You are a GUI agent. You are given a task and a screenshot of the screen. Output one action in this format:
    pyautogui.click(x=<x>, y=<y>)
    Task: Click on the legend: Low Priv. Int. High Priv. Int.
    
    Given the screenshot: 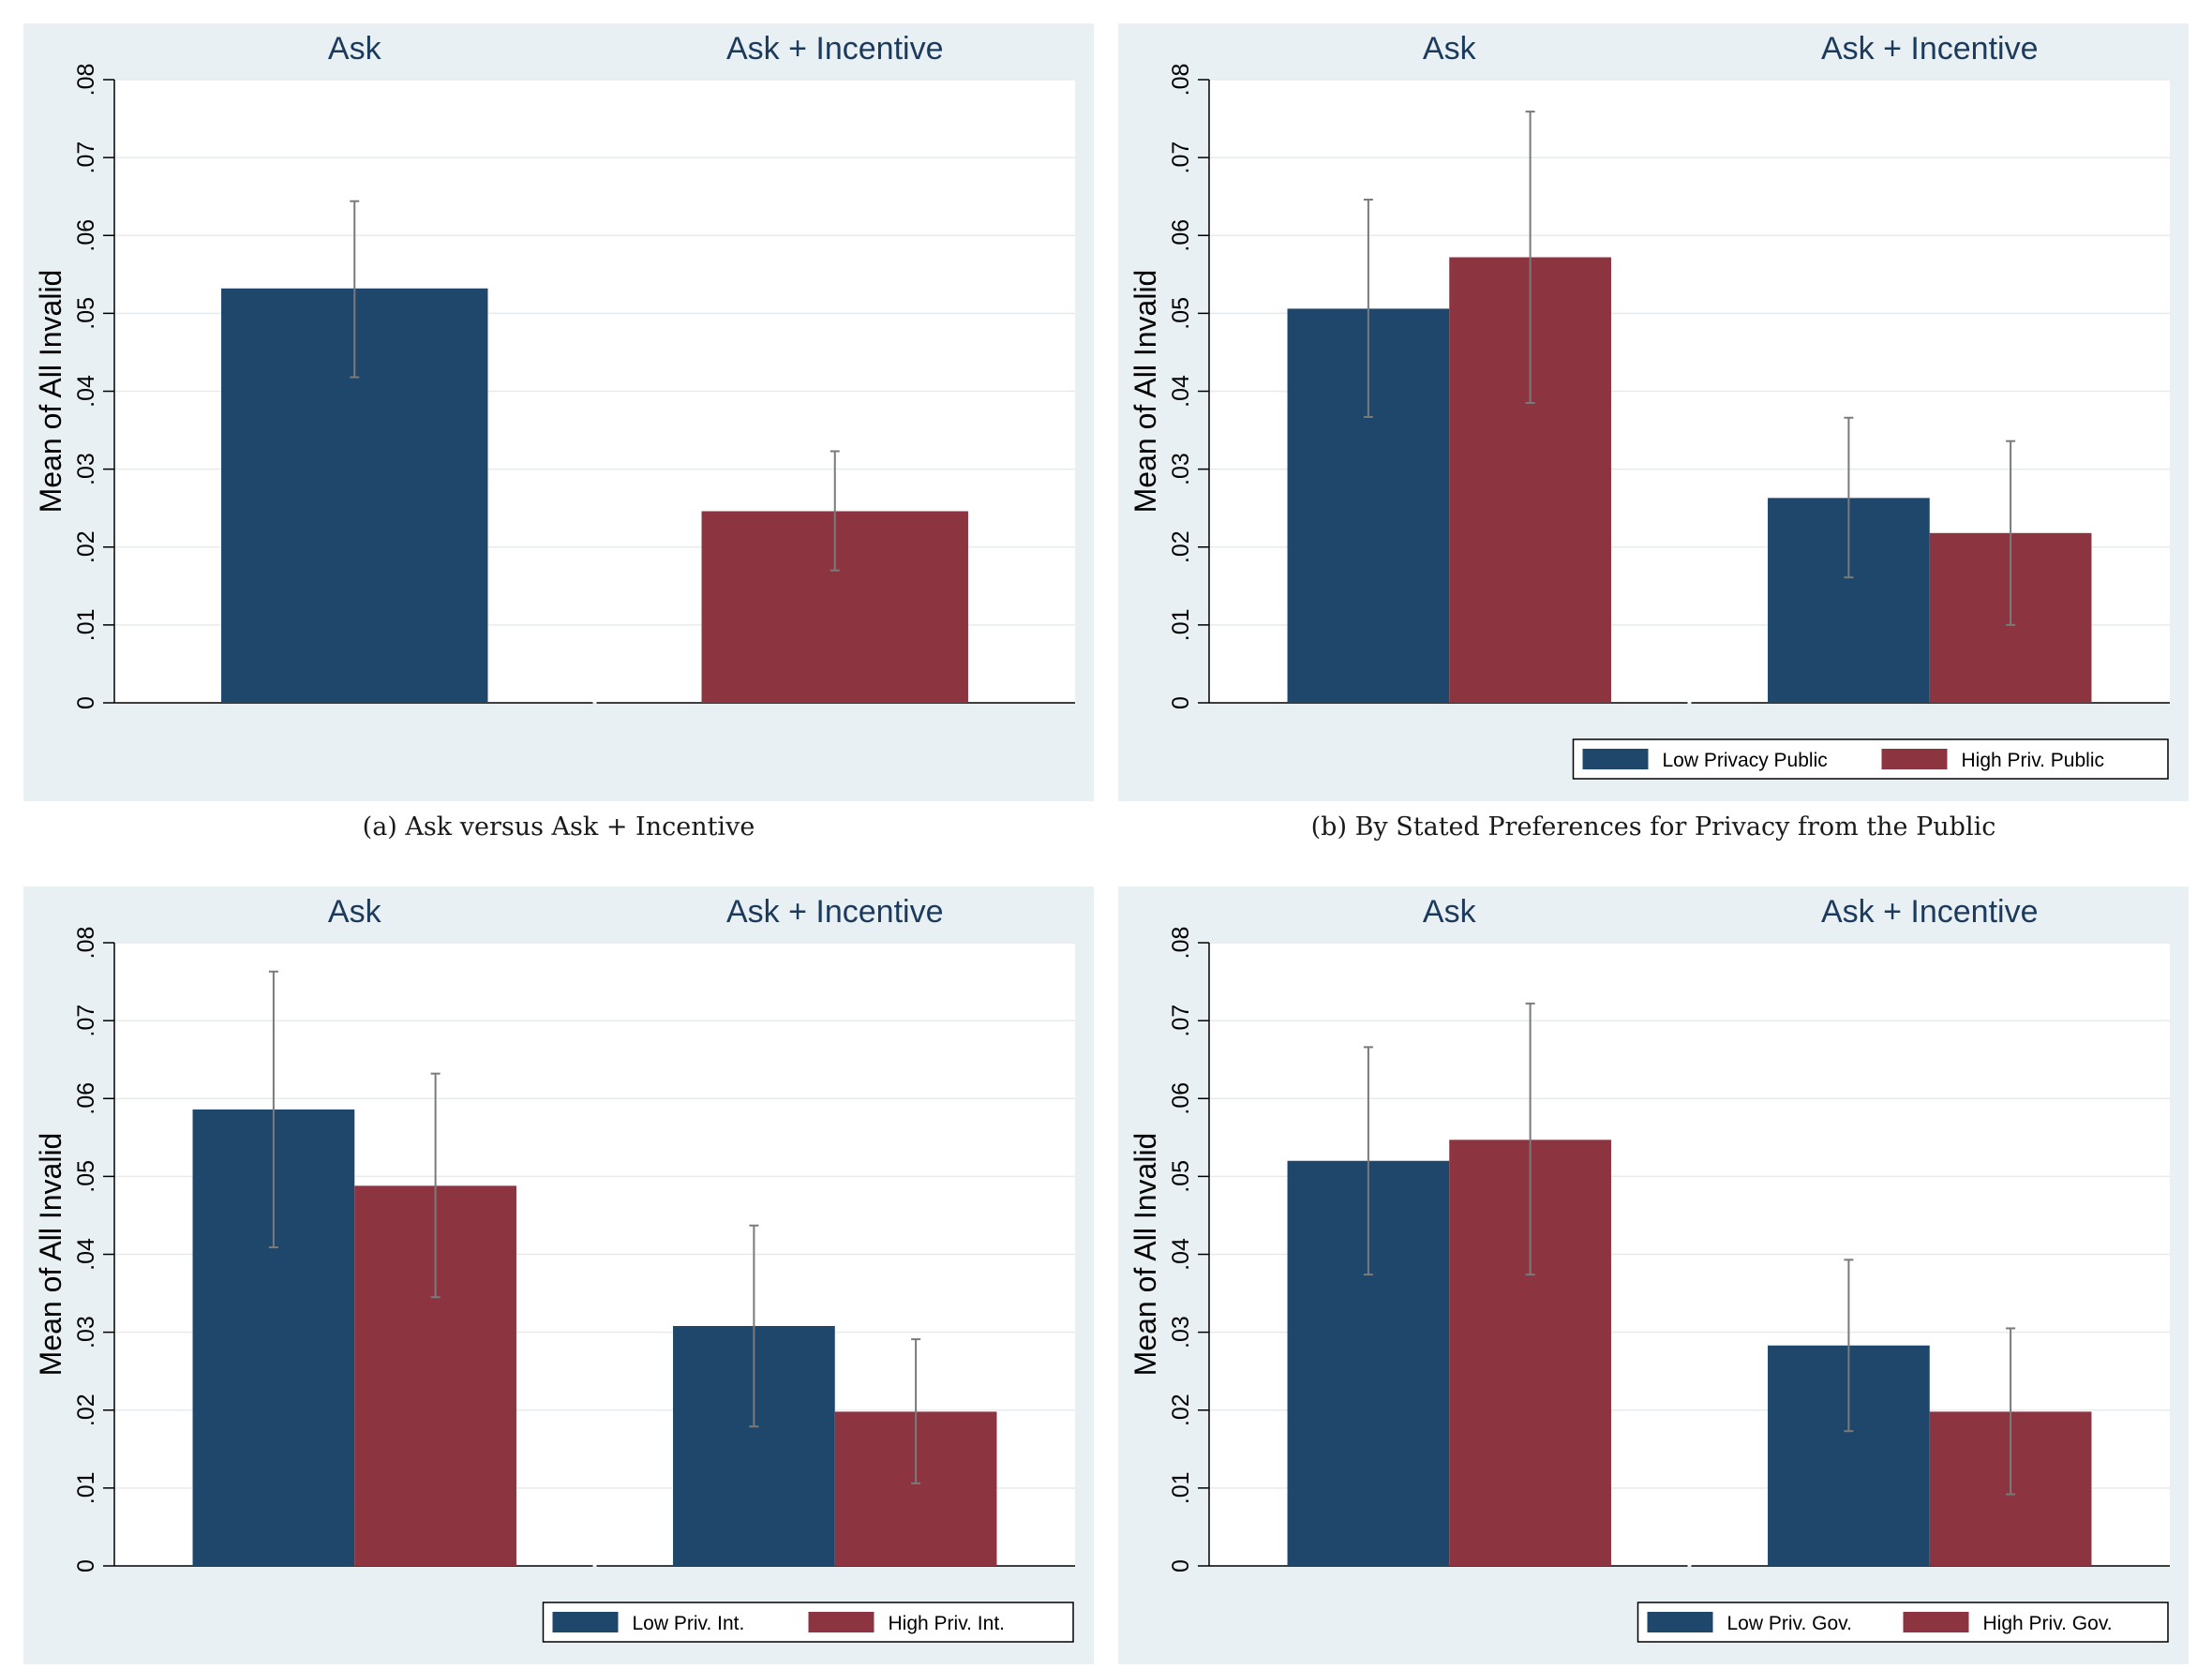 What is the action you would take?
    pyautogui.click(x=808, y=1622)
    